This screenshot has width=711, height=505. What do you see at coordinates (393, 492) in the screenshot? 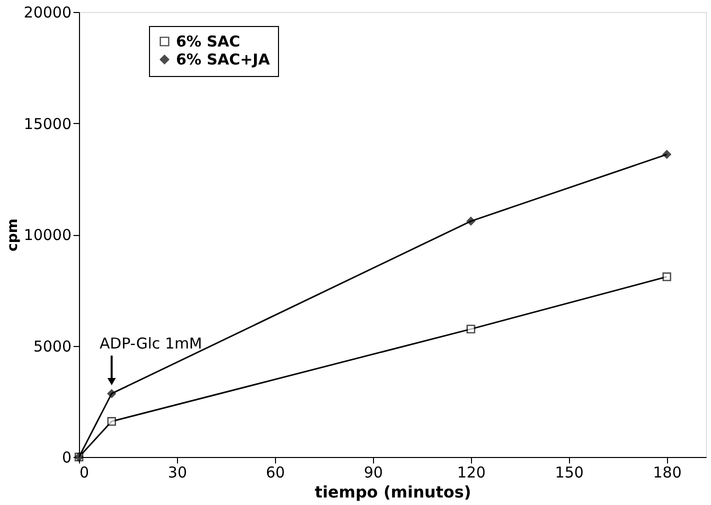
I see `x-axis-title: tiempo (minutos)` at bounding box center [393, 492].